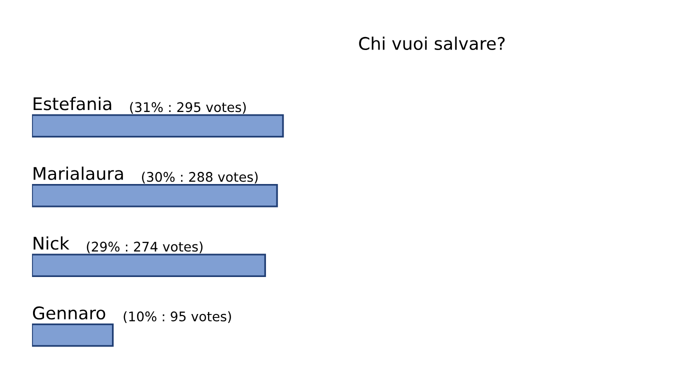 This screenshot has height=376, width=686. What do you see at coordinates (144, 247) in the screenshot?
I see `data-label: (29% : 274 votes)` at bounding box center [144, 247].